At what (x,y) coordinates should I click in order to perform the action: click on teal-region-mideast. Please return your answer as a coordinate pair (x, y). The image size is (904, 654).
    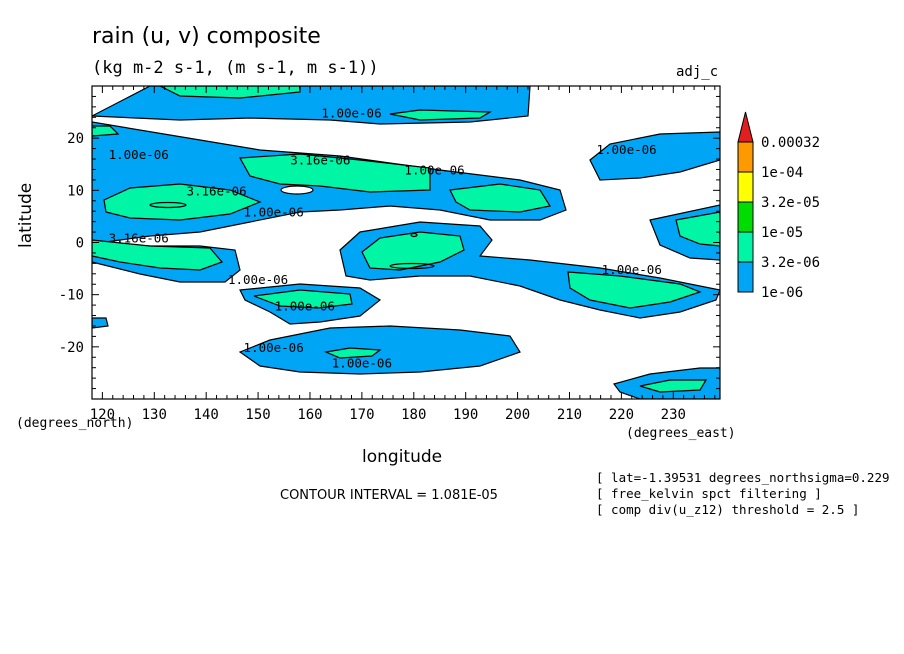
    Looking at the image, I should click on (500, 198).